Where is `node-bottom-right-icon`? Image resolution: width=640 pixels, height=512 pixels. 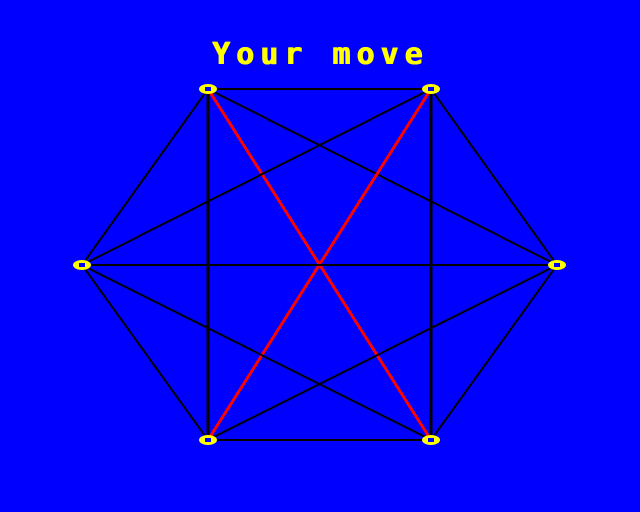 node-bottom-right-icon is located at coordinates (431, 440).